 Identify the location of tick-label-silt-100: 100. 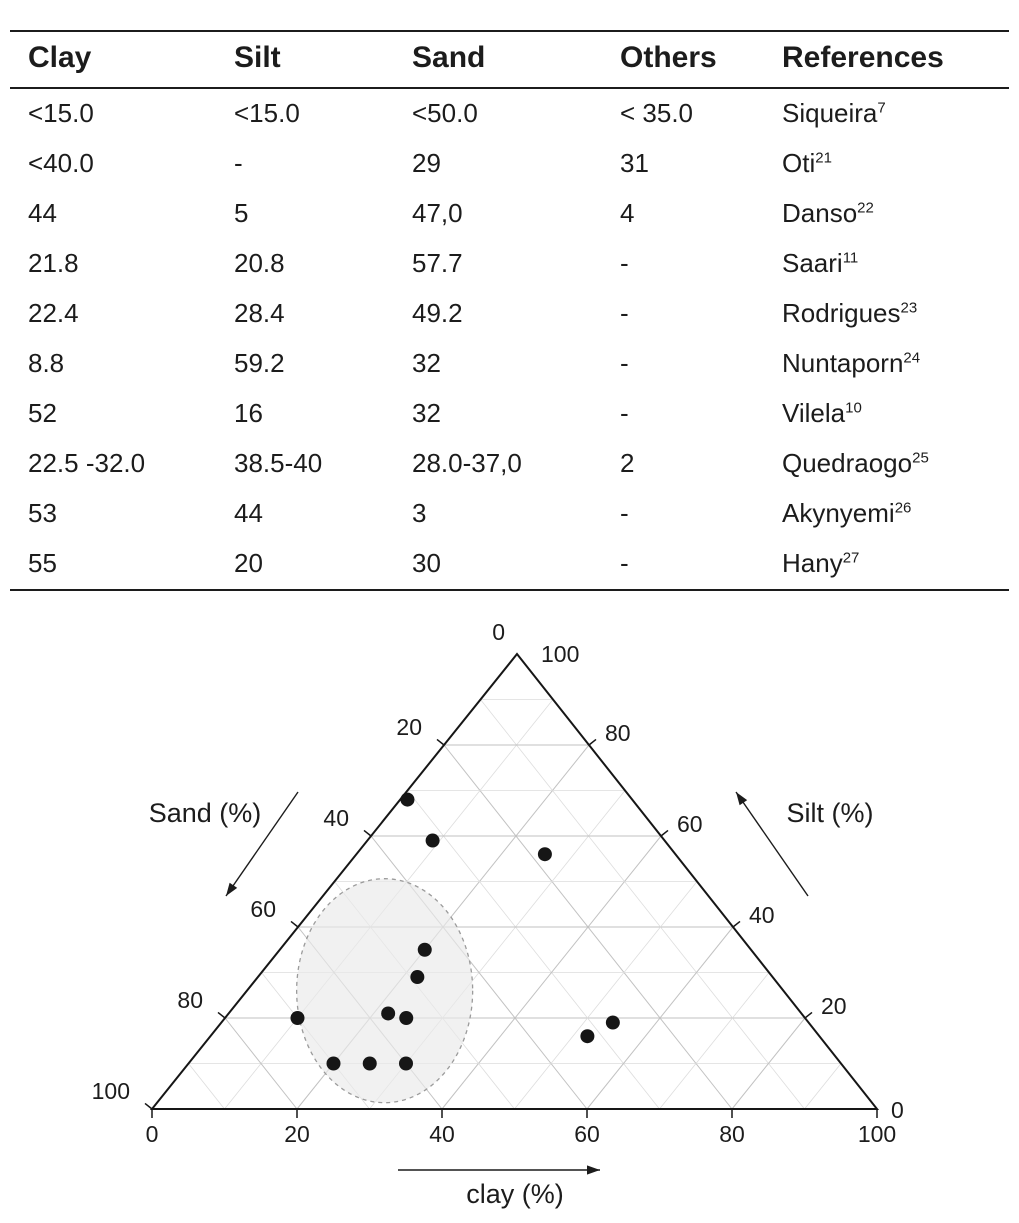
(560, 654).